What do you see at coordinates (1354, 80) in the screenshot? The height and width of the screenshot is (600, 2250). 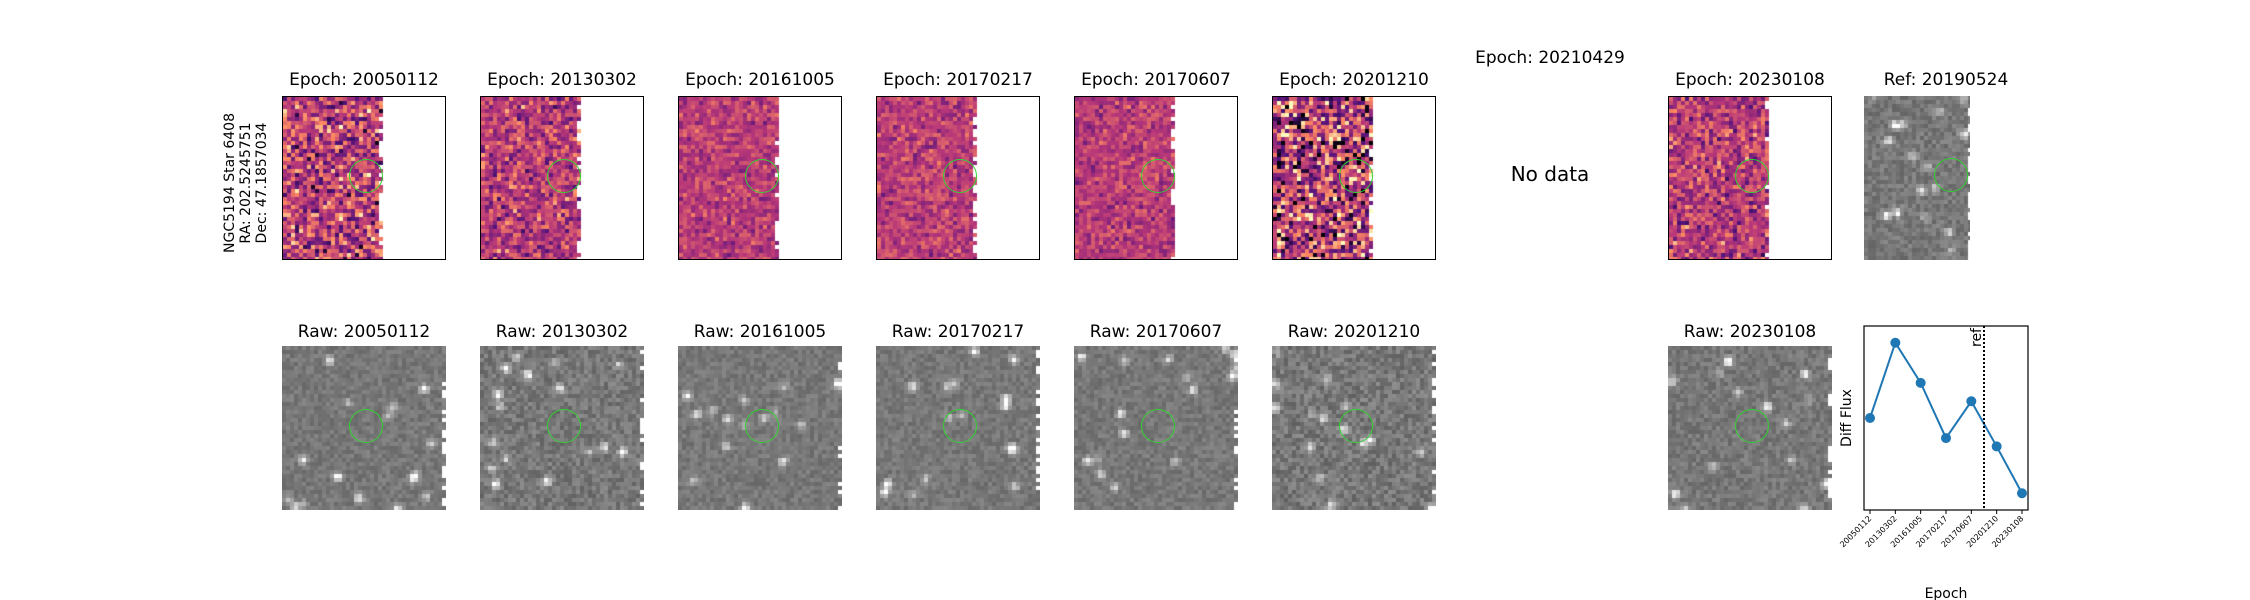 I see `diff-title-5: Epoch: 20201210` at bounding box center [1354, 80].